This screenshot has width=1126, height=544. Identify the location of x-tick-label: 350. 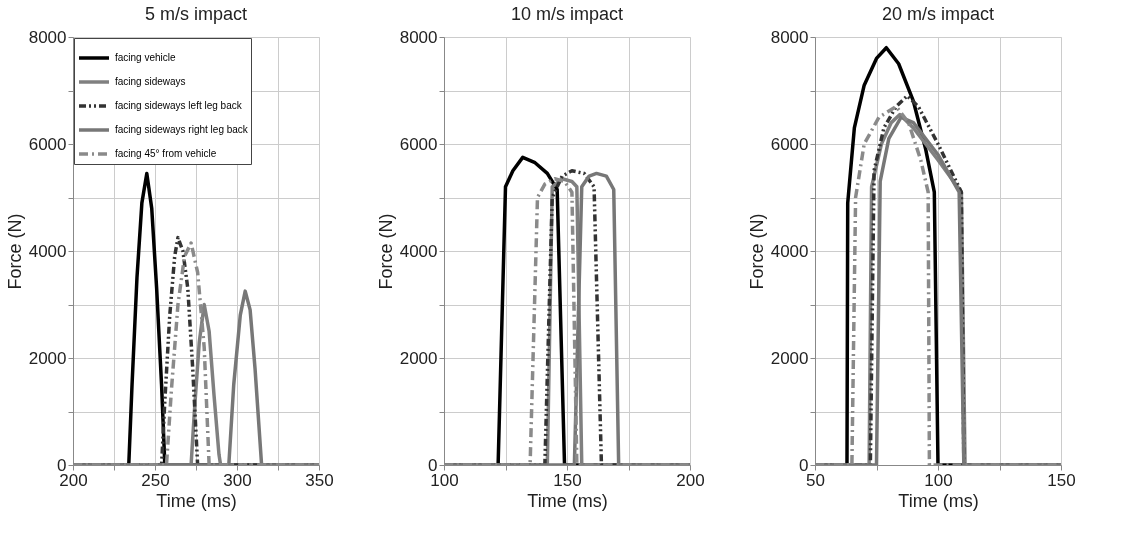
(319, 480).